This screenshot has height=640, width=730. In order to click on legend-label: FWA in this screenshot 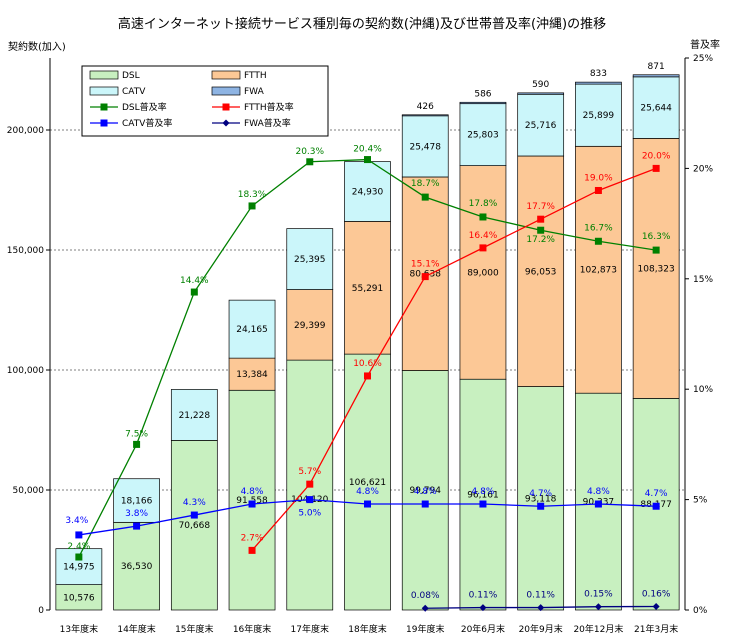, I will do `click(254, 92)`.